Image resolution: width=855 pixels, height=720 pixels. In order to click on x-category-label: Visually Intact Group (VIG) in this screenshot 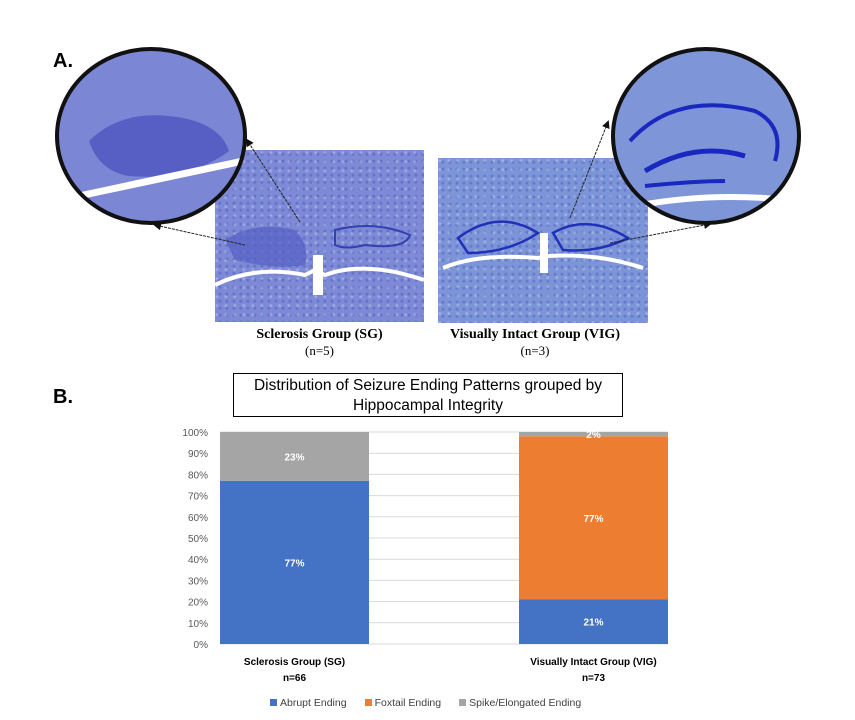, I will do `click(593, 662)`.